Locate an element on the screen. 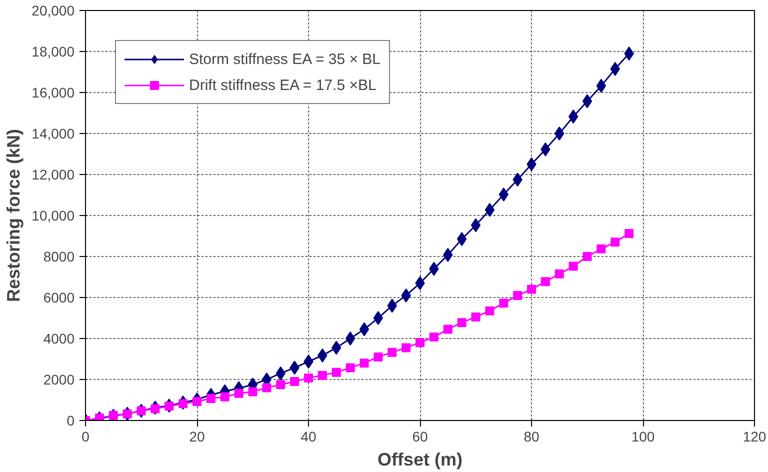  y-tick-label: 6000 is located at coordinates (59, 298).